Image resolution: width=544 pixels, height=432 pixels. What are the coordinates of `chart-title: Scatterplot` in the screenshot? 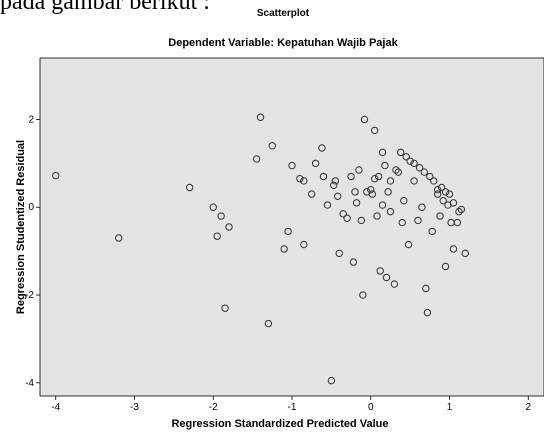 It's located at (283, 13).